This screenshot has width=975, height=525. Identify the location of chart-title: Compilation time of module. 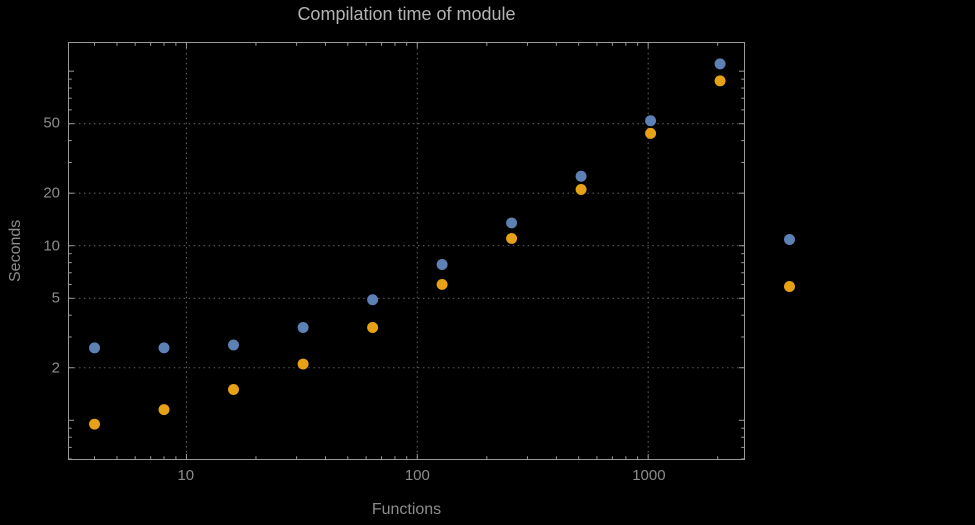
(406, 14).